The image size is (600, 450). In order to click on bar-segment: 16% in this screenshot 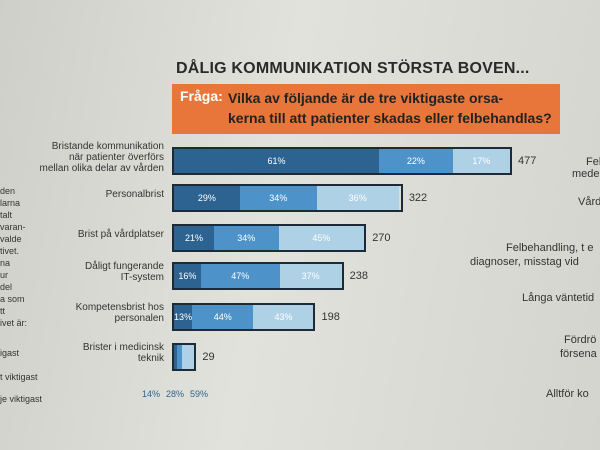, I will do `click(187, 276)`.